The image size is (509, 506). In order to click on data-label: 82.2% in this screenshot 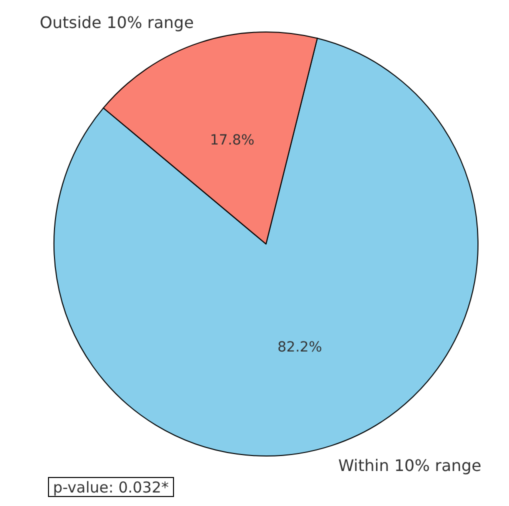, I will do `click(300, 348)`.